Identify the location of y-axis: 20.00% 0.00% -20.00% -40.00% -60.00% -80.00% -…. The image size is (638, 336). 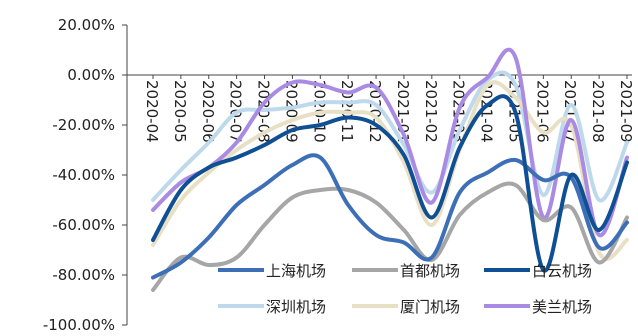
(85, 175).